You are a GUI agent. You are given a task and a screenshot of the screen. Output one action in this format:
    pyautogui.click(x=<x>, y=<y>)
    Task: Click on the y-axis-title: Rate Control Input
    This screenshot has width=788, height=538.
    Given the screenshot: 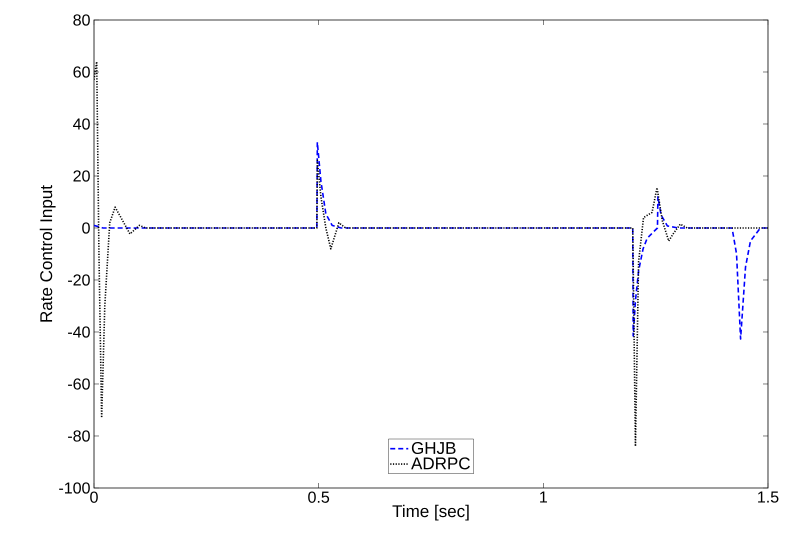 What is the action you would take?
    pyautogui.click(x=48, y=253)
    